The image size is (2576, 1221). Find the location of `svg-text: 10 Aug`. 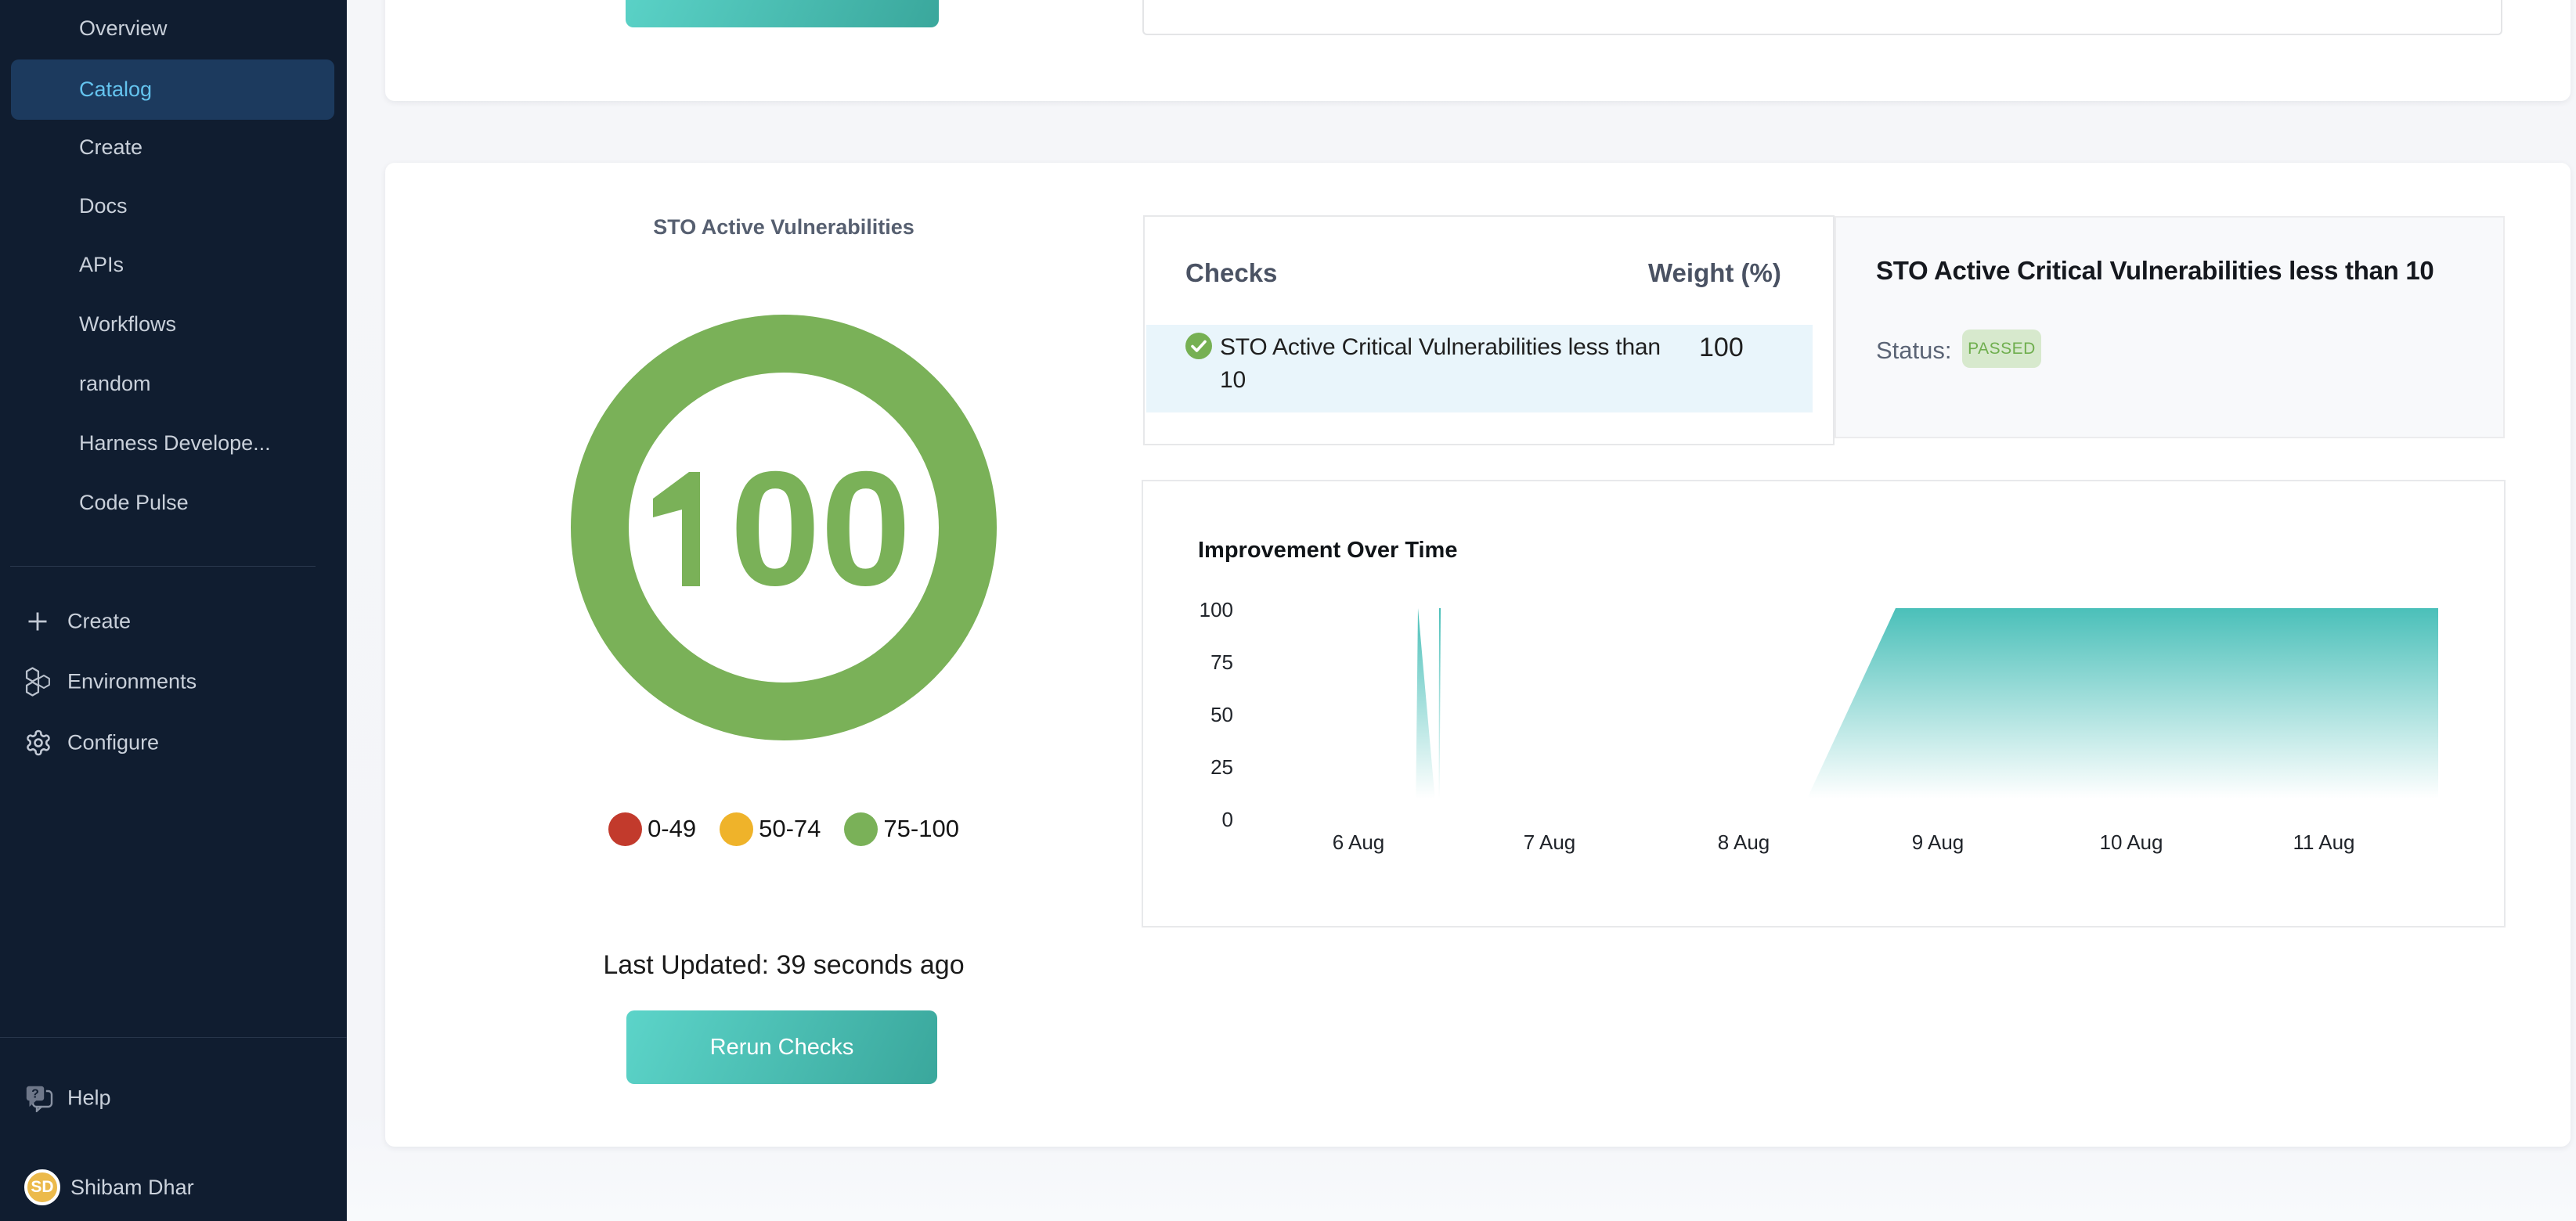

svg-text: 10 Aug is located at coordinates (2131, 842).